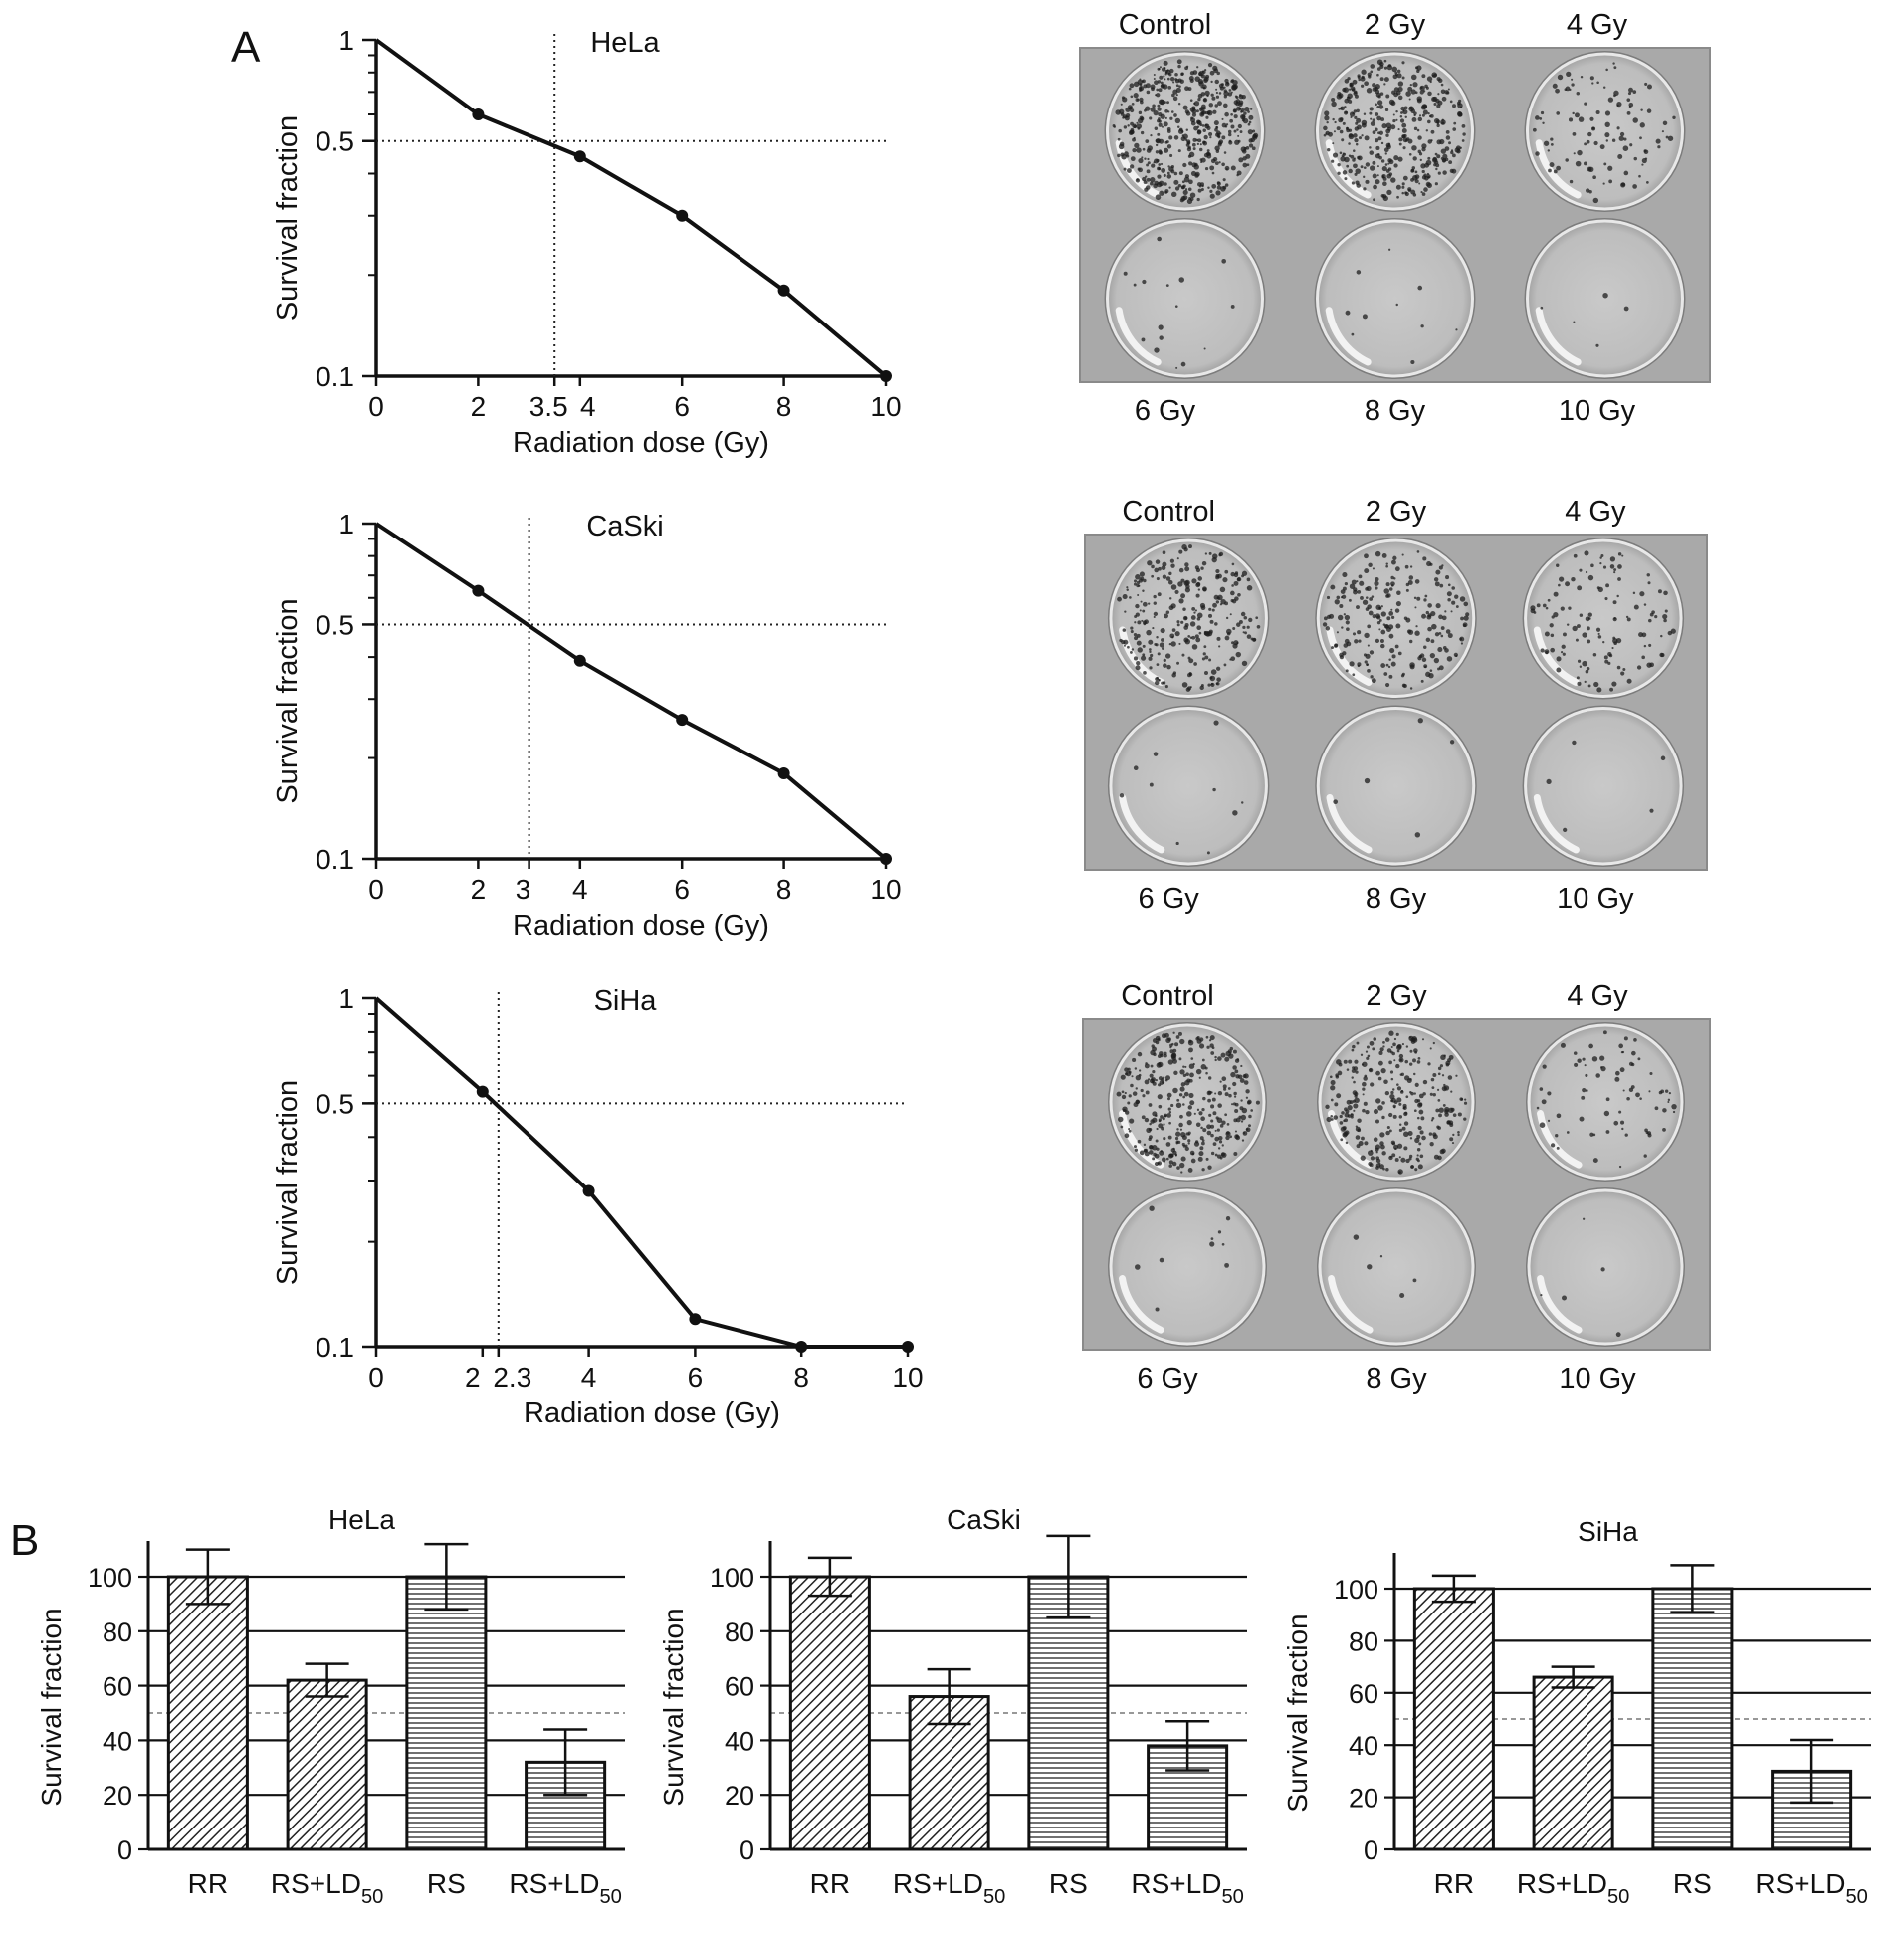  Describe the element at coordinates (830, 1883) in the screenshot. I see `category-label: RR` at that location.